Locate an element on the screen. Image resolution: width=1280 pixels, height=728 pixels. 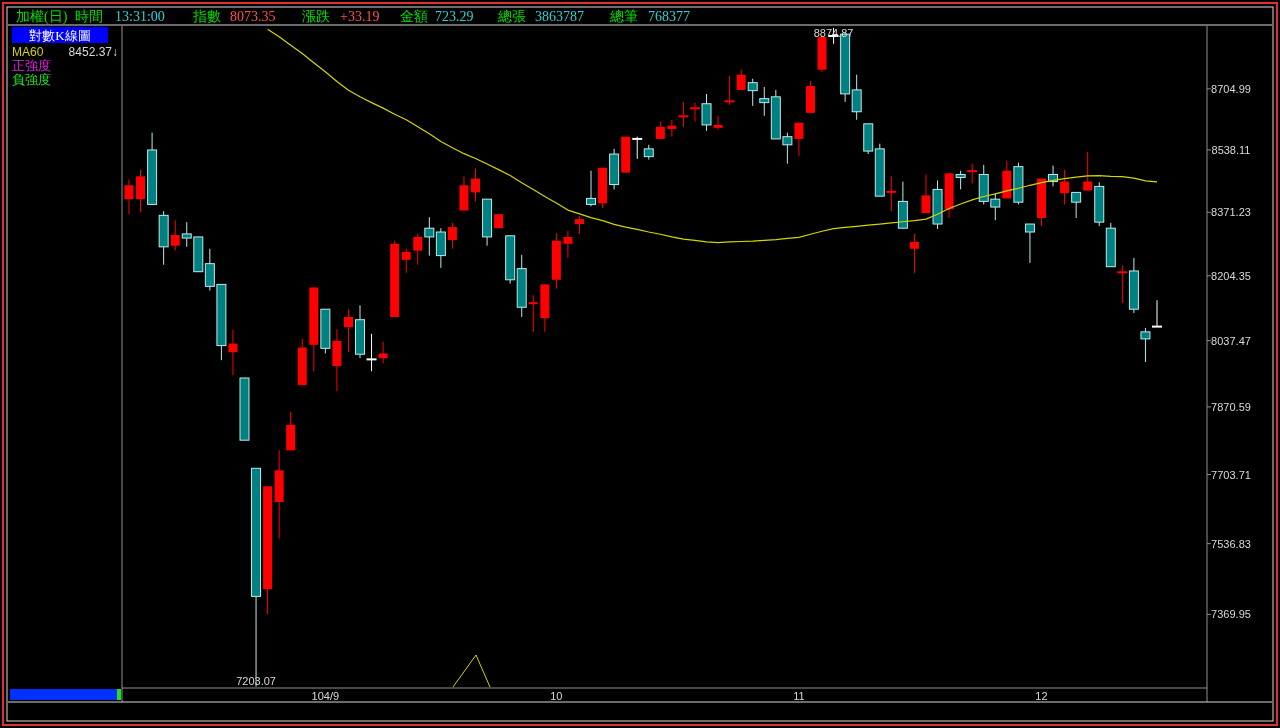
y-tick-label: 7870.59 is located at coordinates (1231, 406).